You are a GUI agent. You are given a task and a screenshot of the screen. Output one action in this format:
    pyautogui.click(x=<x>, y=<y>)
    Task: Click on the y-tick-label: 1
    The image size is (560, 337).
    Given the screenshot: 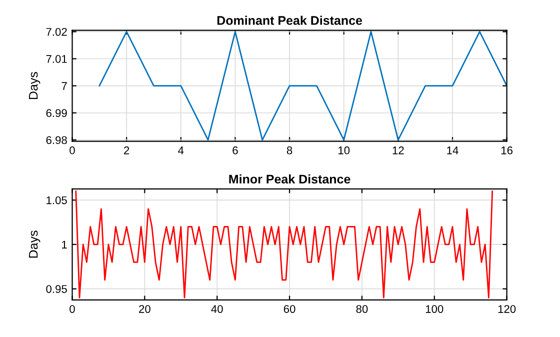 What is the action you would take?
    pyautogui.click(x=64, y=244)
    